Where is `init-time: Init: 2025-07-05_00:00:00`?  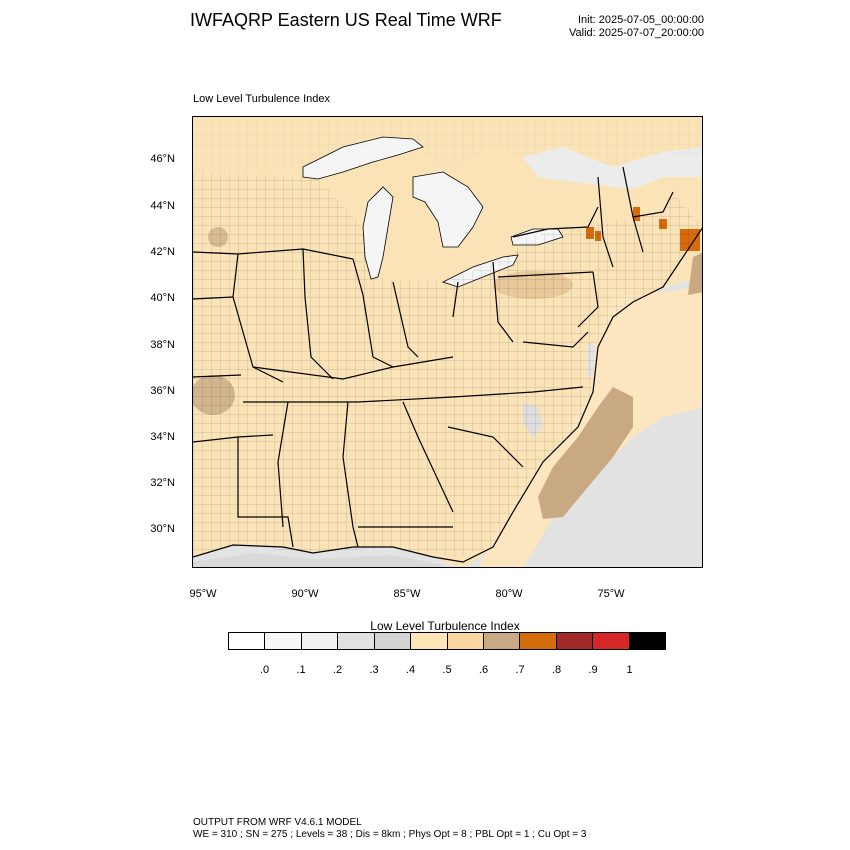
init-time: Init: 2025-07-05_00:00:00 is located at coordinates (641, 20).